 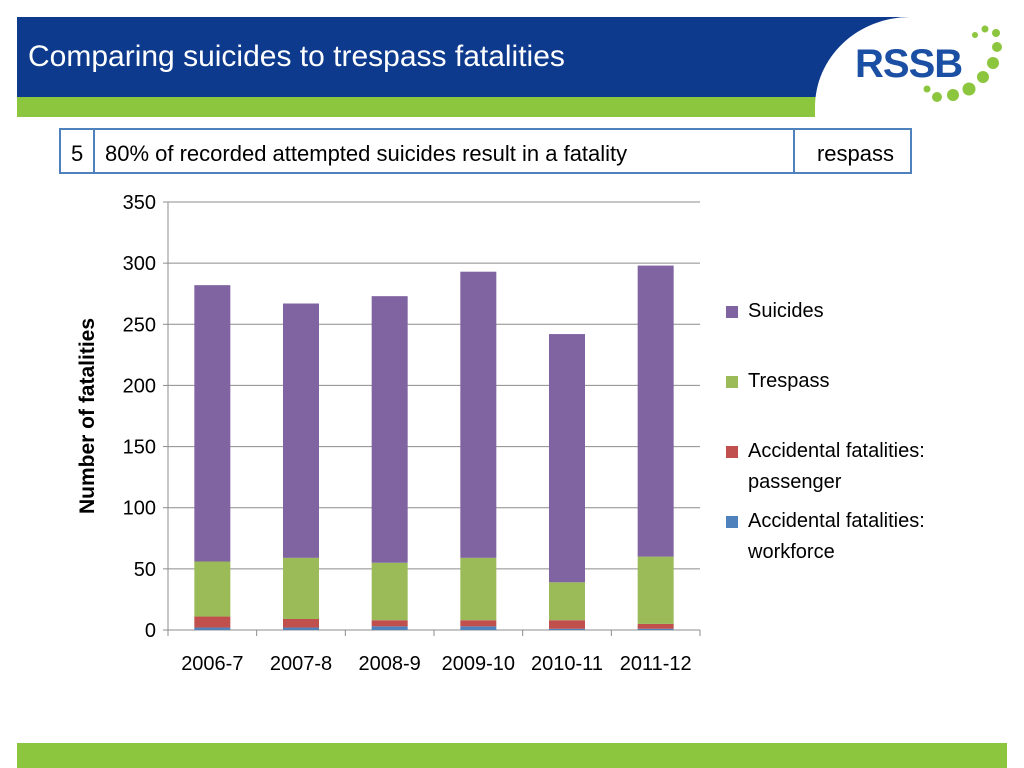 What do you see at coordinates (855, 153) in the screenshot?
I see `callout-back-tail: respass` at bounding box center [855, 153].